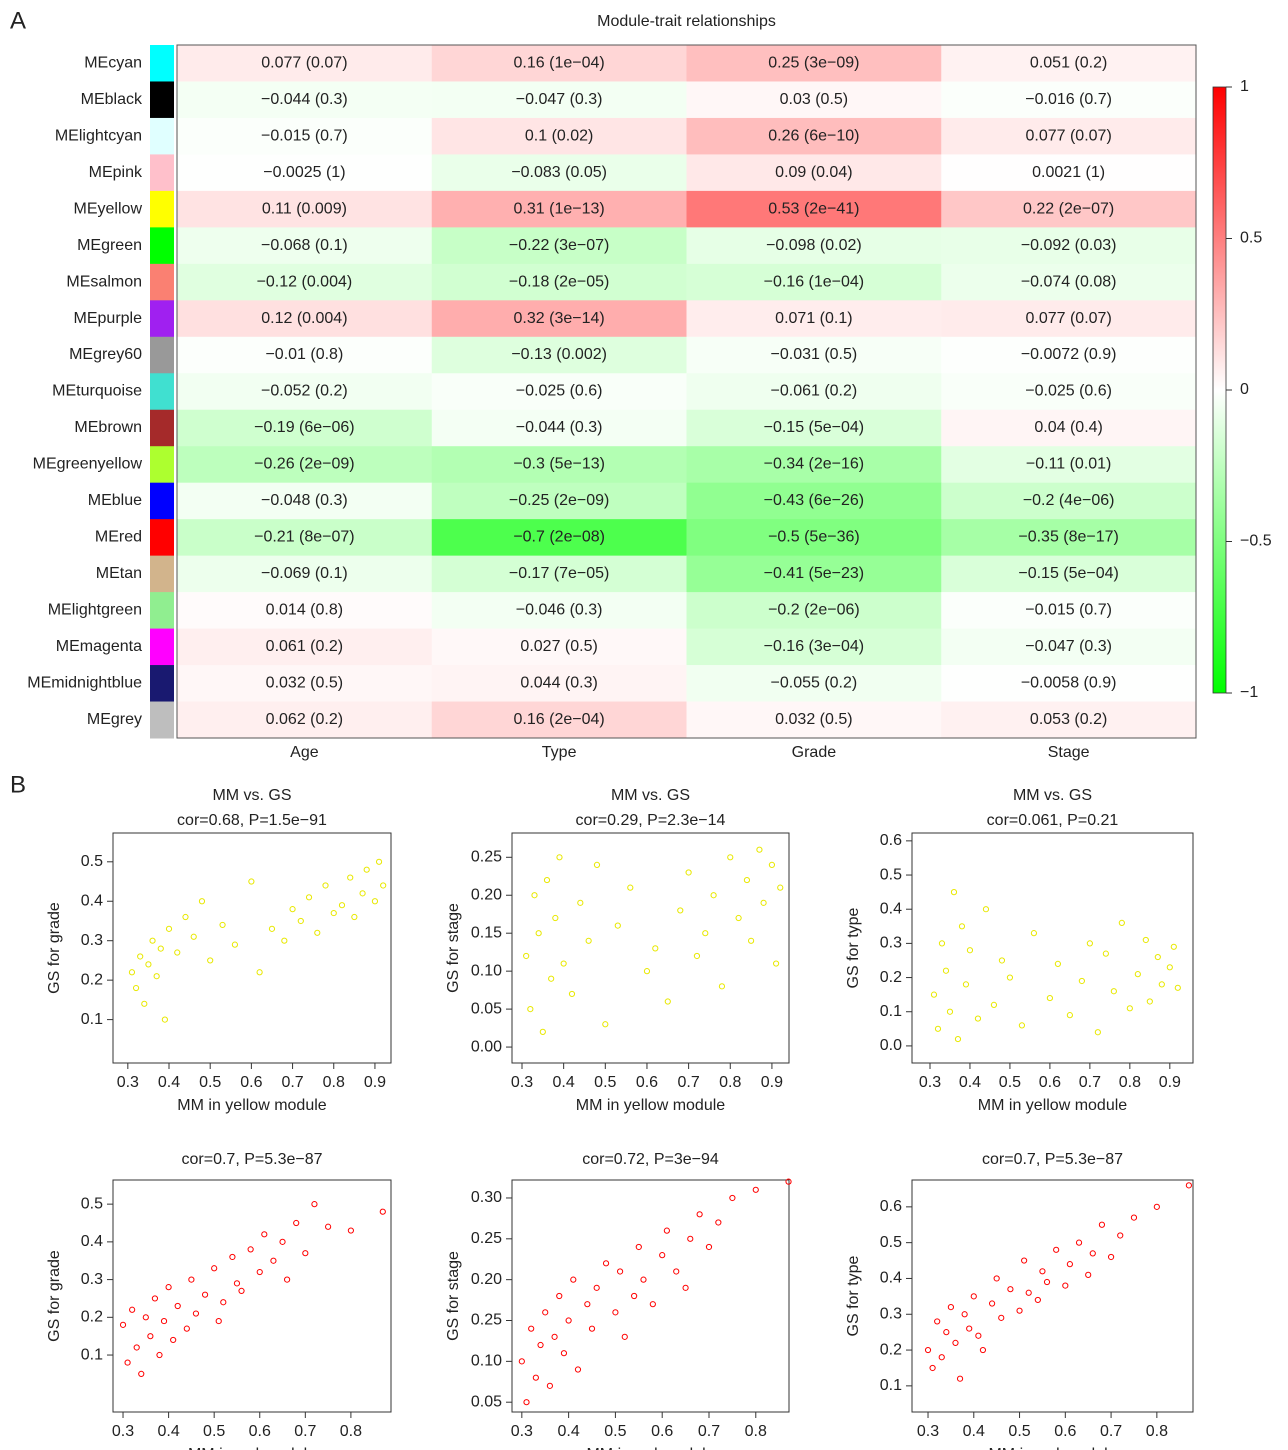  Describe the element at coordinates (54, 1296) in the screenshot. I see `y-axis-label: GS for grade` at that location.